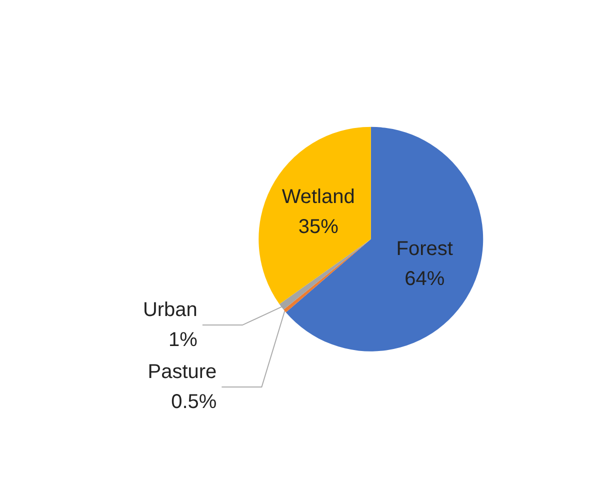 This screenshot has height=488, width=608. I want to click on data-label: 1%, so click(183, 340).